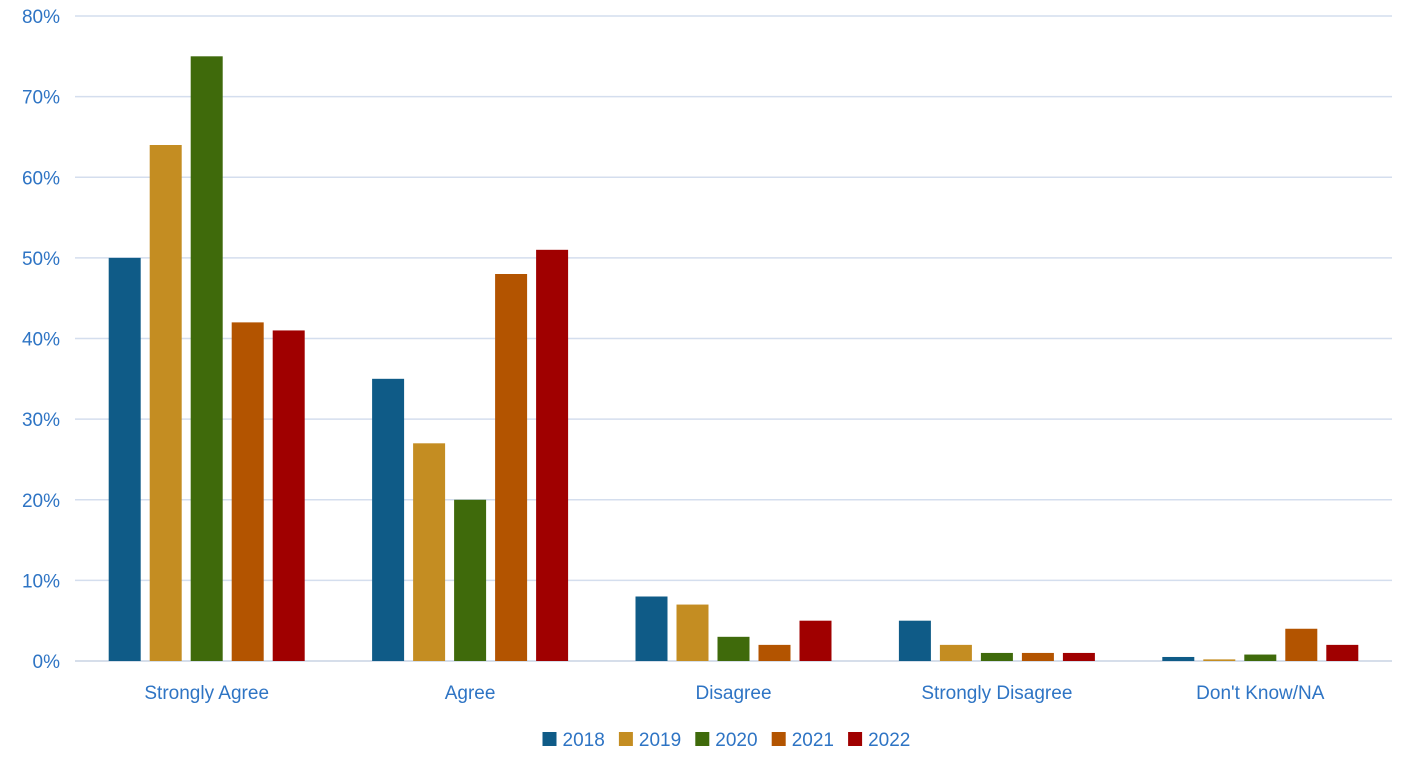 This screenshot has height=757, width=1409. I want to click on y-axis-tick-labels: 0% 10% 20% 30% 40% 50% 60% 70% 80%, so click(41, 340).